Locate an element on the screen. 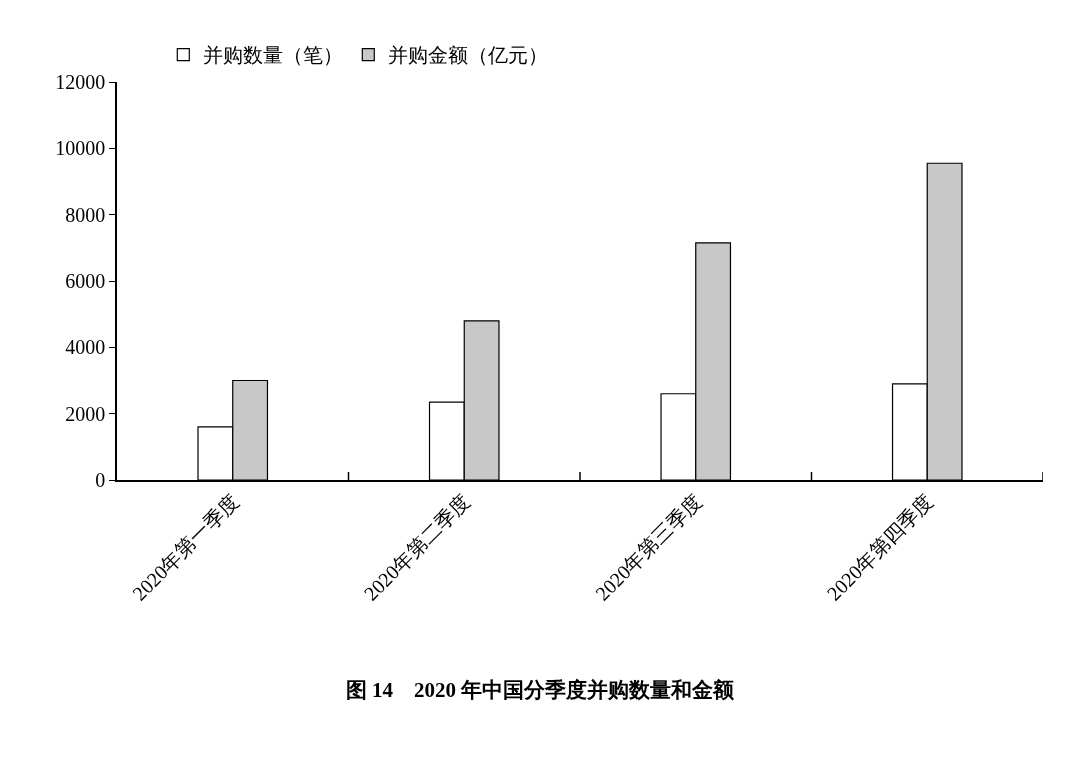 This screenshot has height=781, width=1080. legend-label: 并购金额（亿元） is located at coordinates (468, 55).